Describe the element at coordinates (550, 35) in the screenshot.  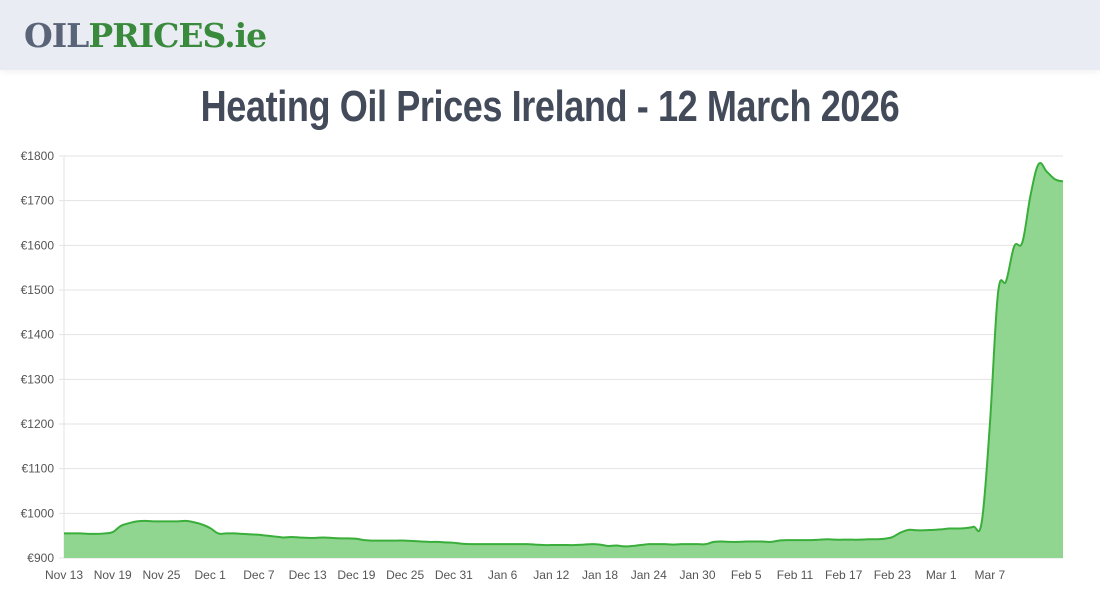
I see `site-header: OILPRICES.ie` at that location.